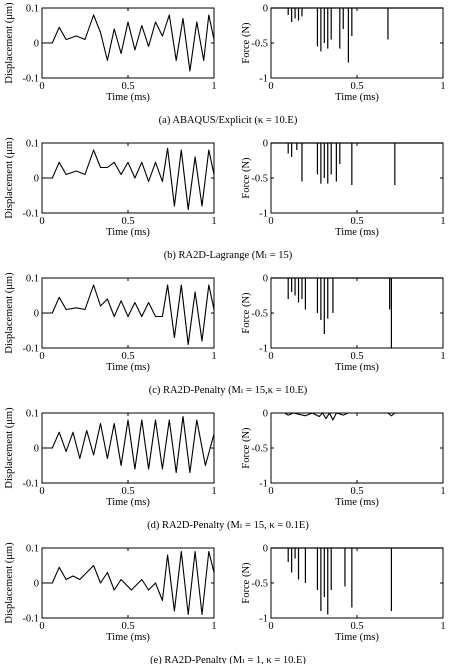 The image size is (457, 664). Describe the element at coordinates (228, 659) in the screenshot. I see `panel-caption: (e) RA2D-Penalty (Mₗ = 1, κ = 10.E)` at that location.